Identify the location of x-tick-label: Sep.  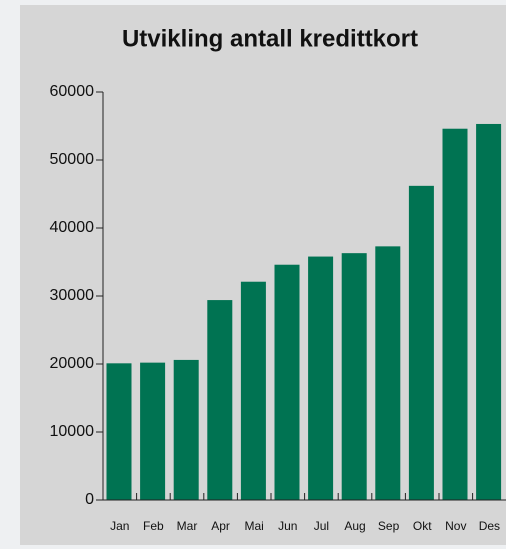
(389, 526).